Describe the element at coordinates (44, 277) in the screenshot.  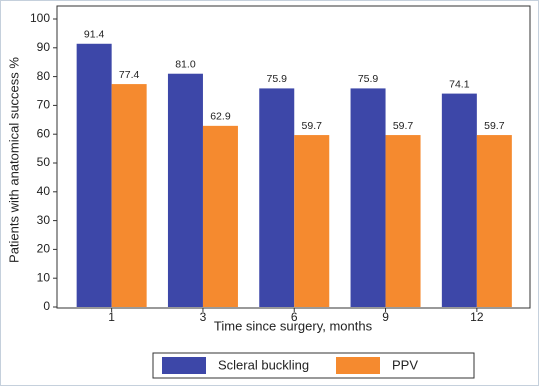
I see `y-tick-label: 10` at that location.